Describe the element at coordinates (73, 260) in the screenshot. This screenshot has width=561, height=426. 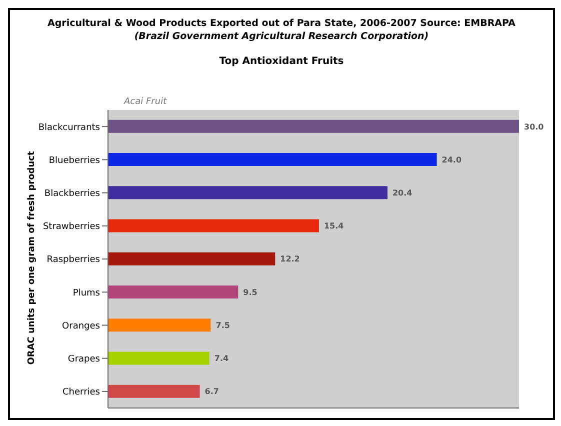
I see `y-tick-label: Raspberries` at that location.